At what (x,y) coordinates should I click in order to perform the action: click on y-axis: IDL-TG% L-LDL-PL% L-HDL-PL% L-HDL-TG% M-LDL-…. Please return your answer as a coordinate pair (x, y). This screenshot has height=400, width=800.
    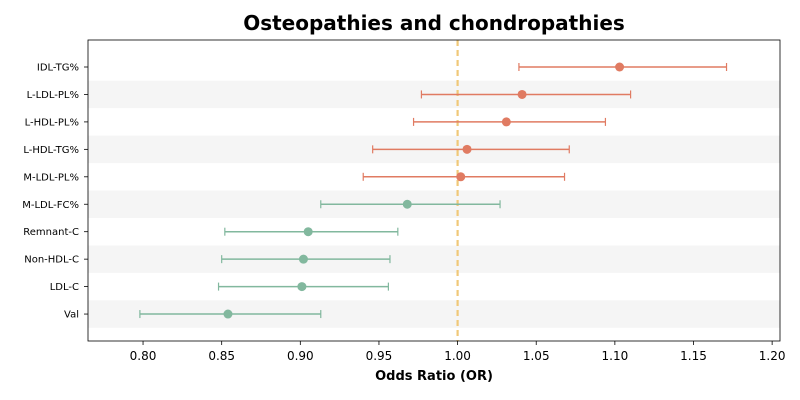
    Looking at the image, I should click on (55, 192).